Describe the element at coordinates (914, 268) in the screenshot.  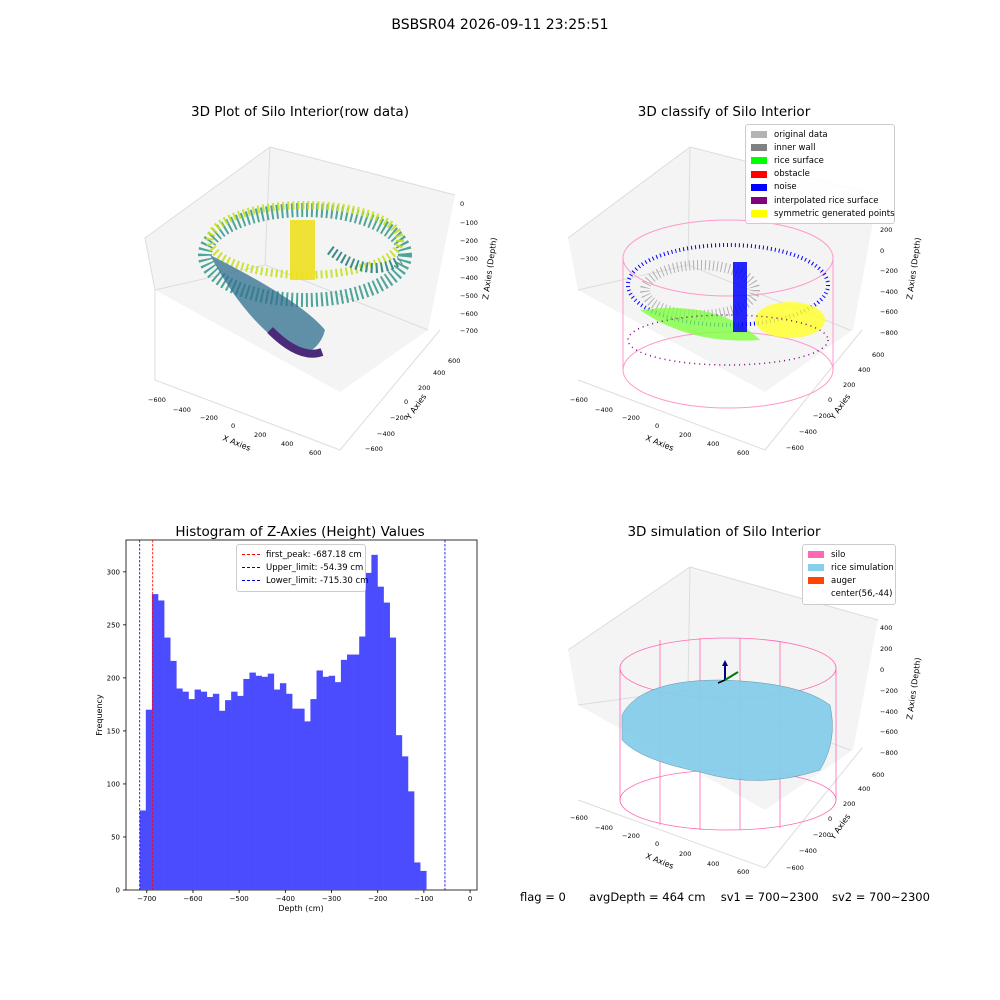
I see `classify-z-label: Z Axies (Depth)` at that location.